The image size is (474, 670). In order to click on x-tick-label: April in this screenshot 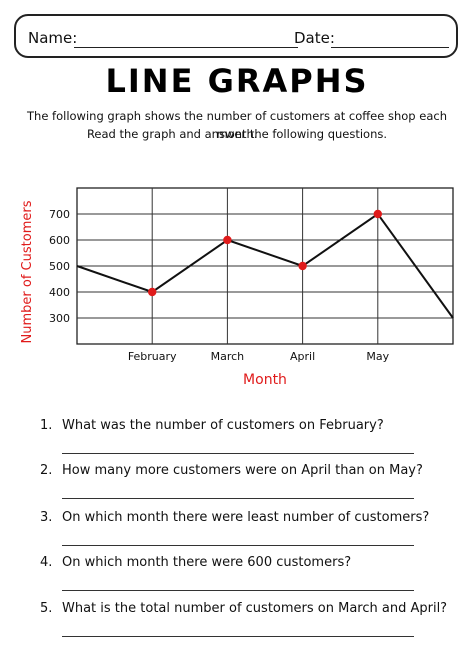, I will do `click(302, 356)`.